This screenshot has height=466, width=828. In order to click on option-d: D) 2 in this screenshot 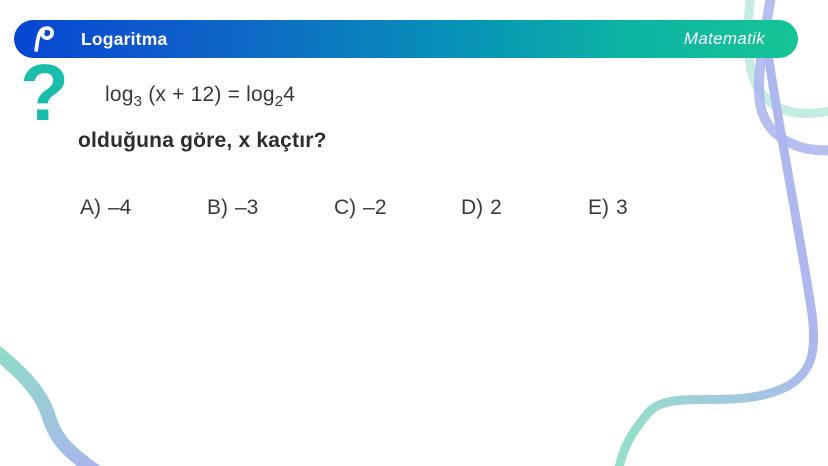, I will do `click(524, 208)`.